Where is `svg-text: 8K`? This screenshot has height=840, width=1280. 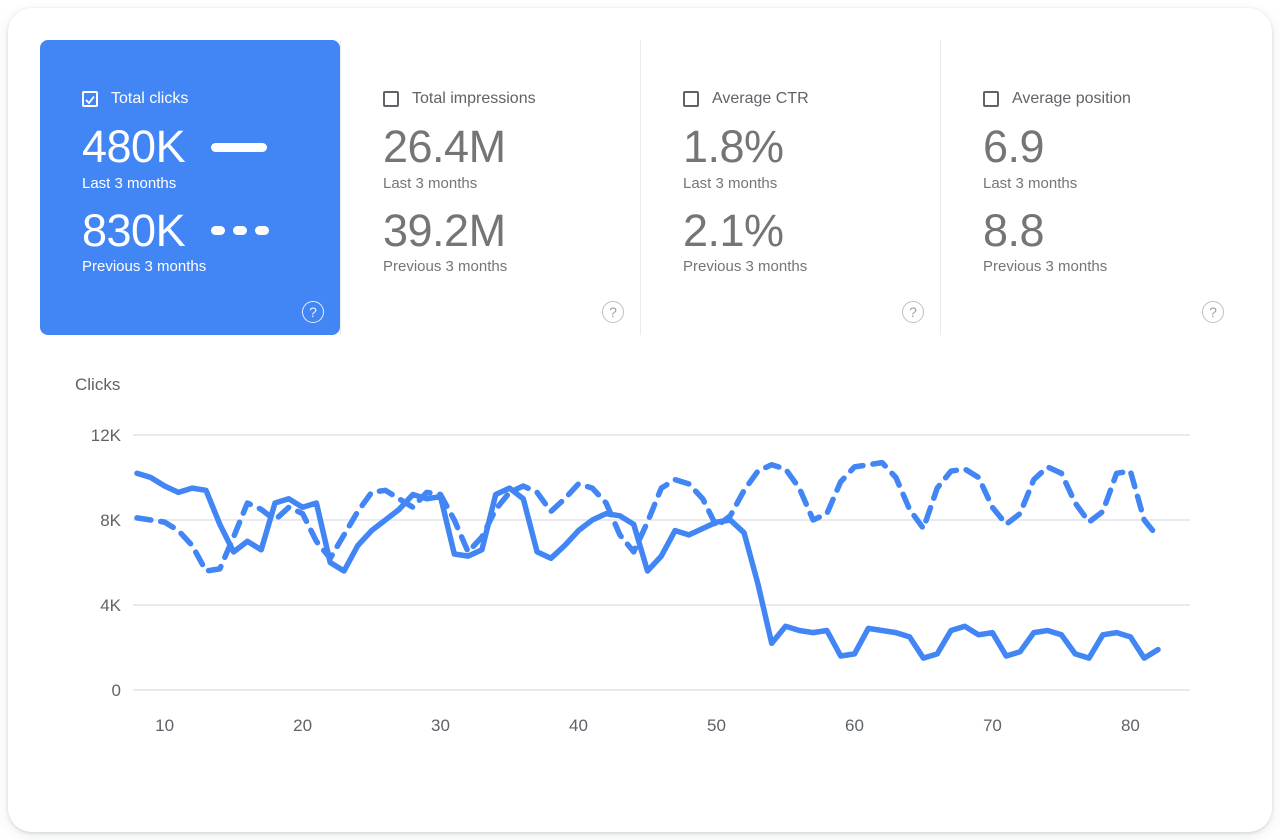
svg-text: 8K is located at coordinates (110, 520).